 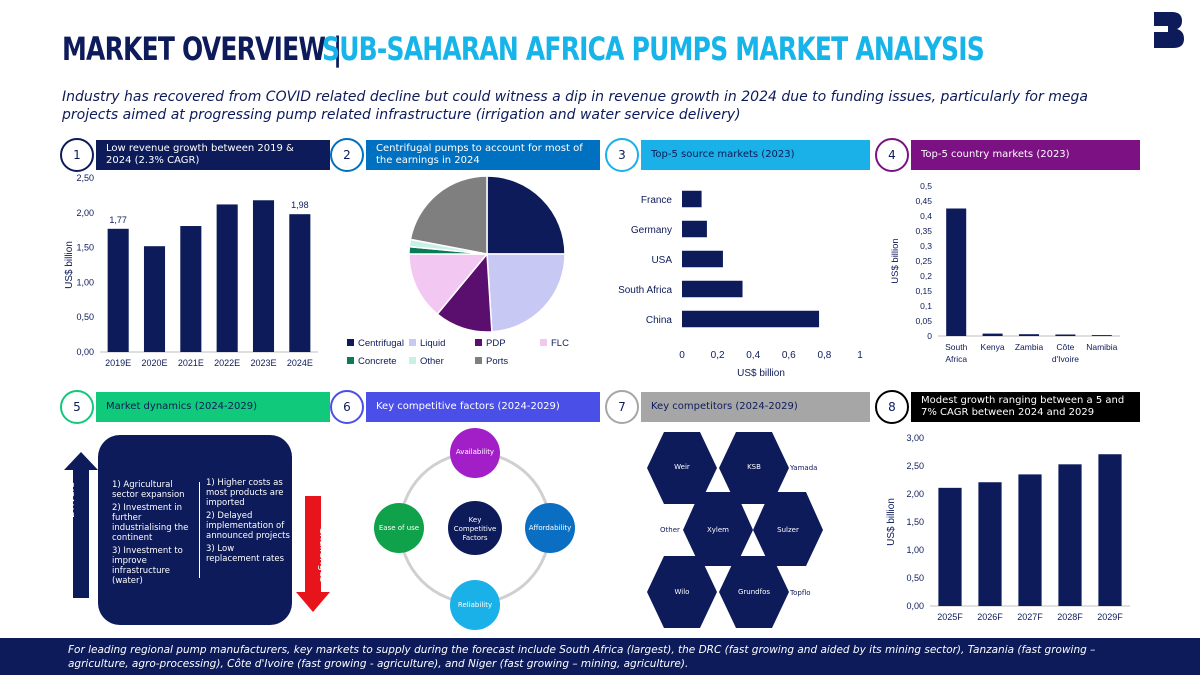 What do you see at coordinates (926, 186) in the screenshot?
I see `y-tick-label: 0,5` at bounding box center [926, 186].